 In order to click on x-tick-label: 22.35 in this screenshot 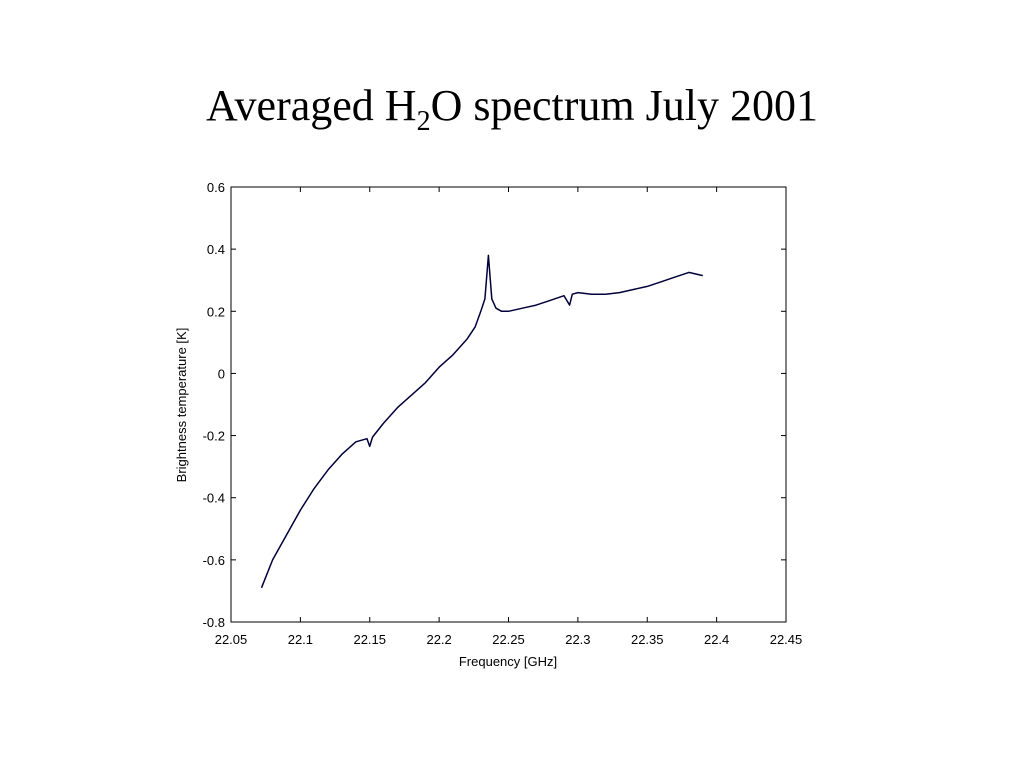, I will do `click(647, 639)`.